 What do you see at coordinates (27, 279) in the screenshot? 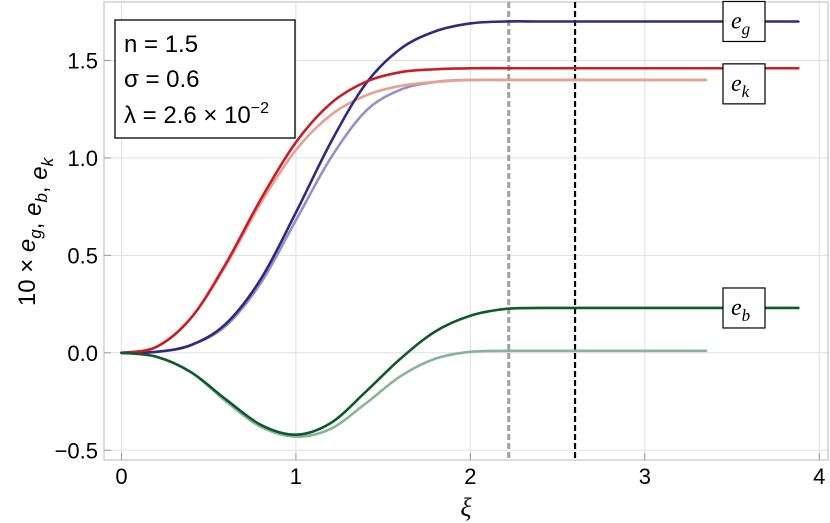
I see `y-axis-label-part: 10 ×` at bounding box center [27, 279].